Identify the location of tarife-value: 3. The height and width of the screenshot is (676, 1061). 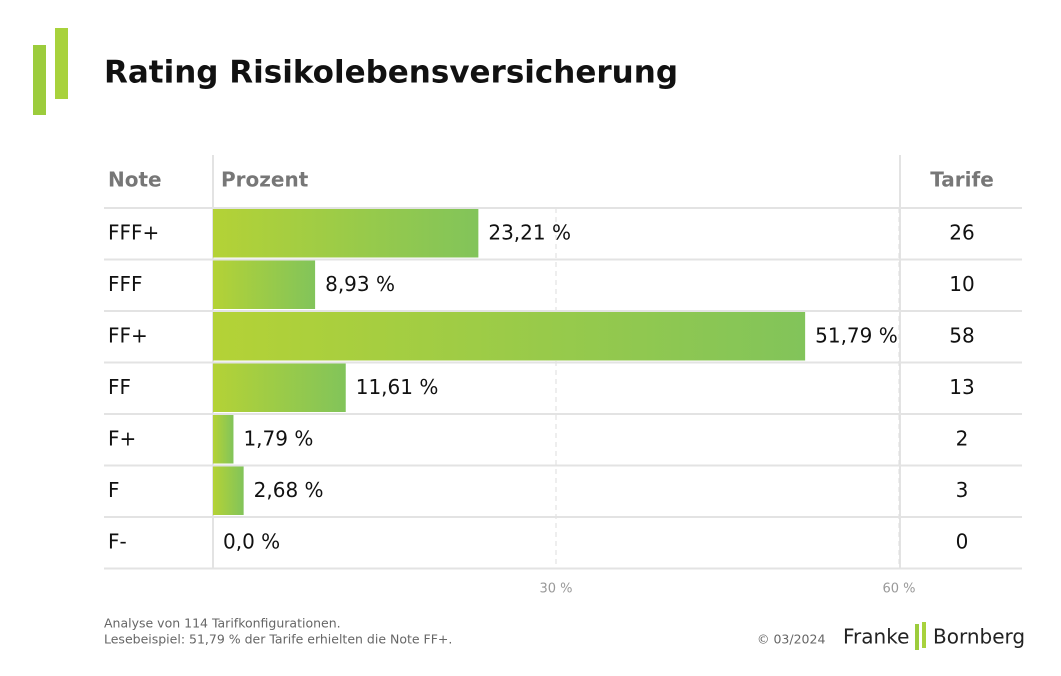
(962, 490).